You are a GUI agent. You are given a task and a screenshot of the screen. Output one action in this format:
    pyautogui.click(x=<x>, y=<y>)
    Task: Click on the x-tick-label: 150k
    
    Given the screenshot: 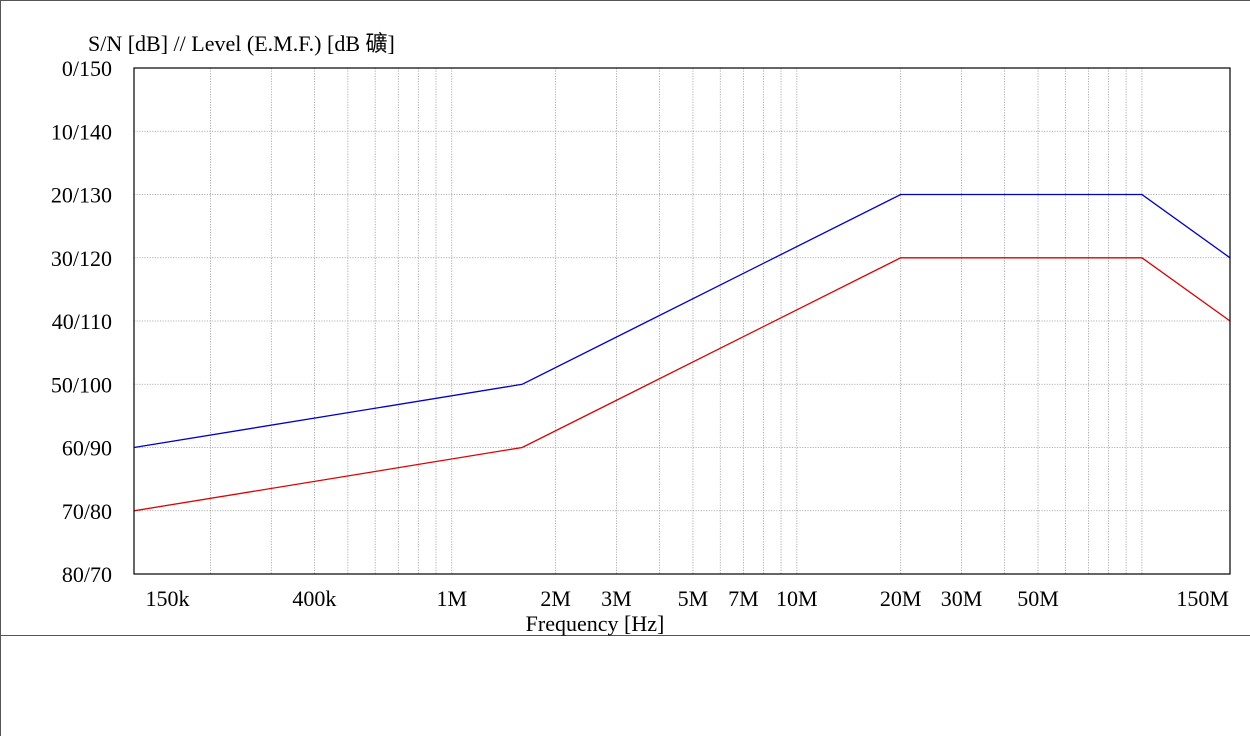 What is the action you would take?
    pyautogui.click(x=167, y=598)
    